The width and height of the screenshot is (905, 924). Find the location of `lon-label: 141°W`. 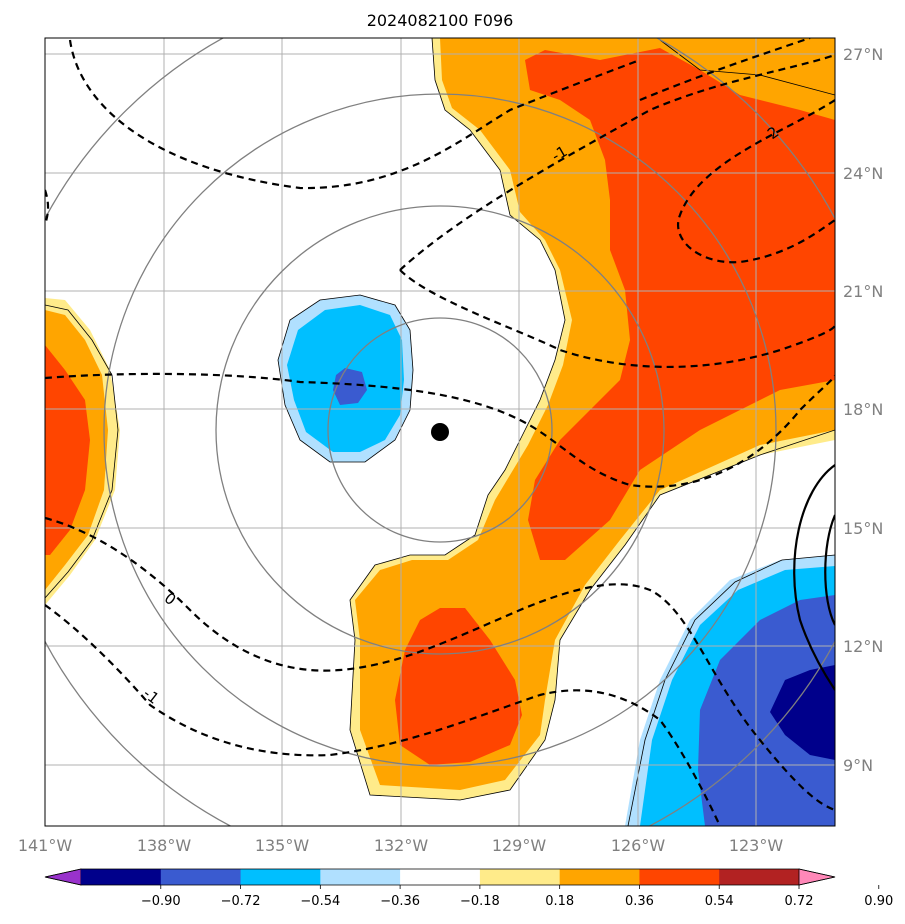

lon-label: 141°W is located at coordinates (45, 845).